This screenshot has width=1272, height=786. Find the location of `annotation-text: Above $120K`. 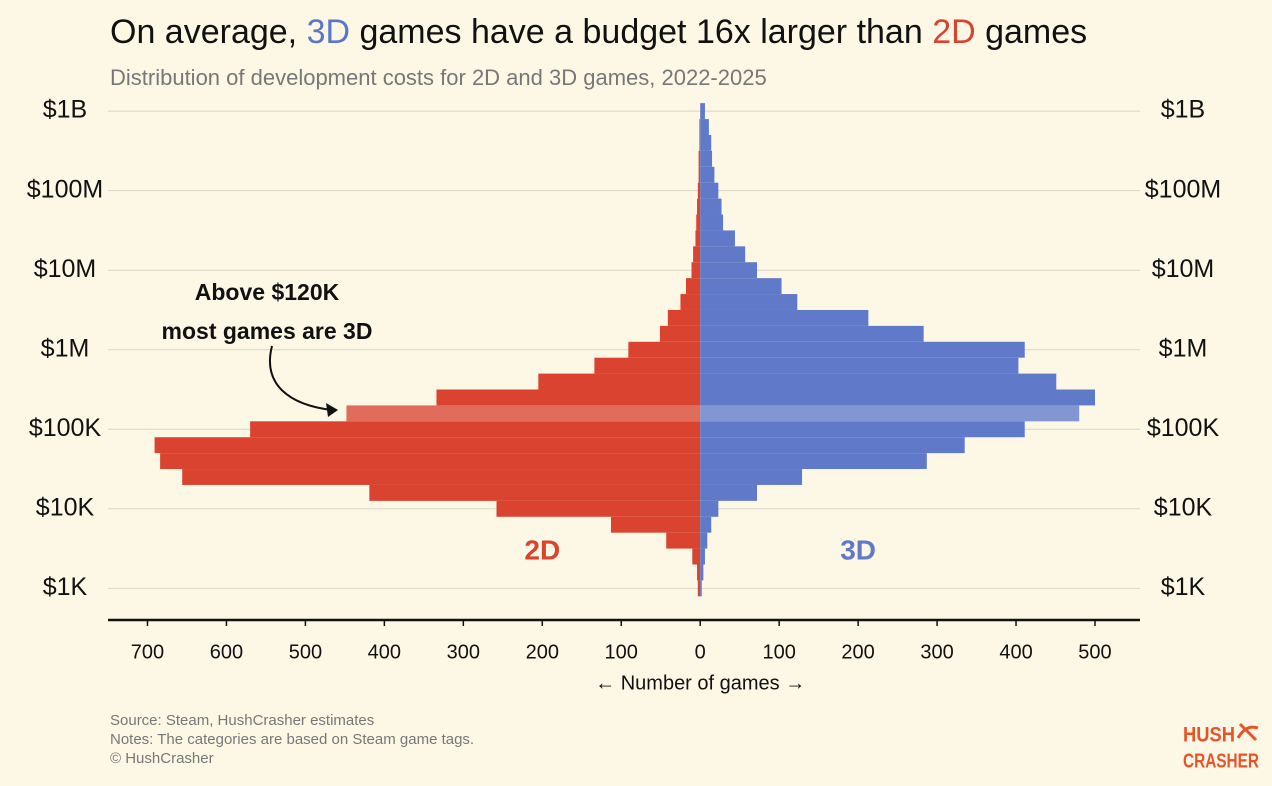

annotation-text: Above $120K is located at coordinates (267, 292).